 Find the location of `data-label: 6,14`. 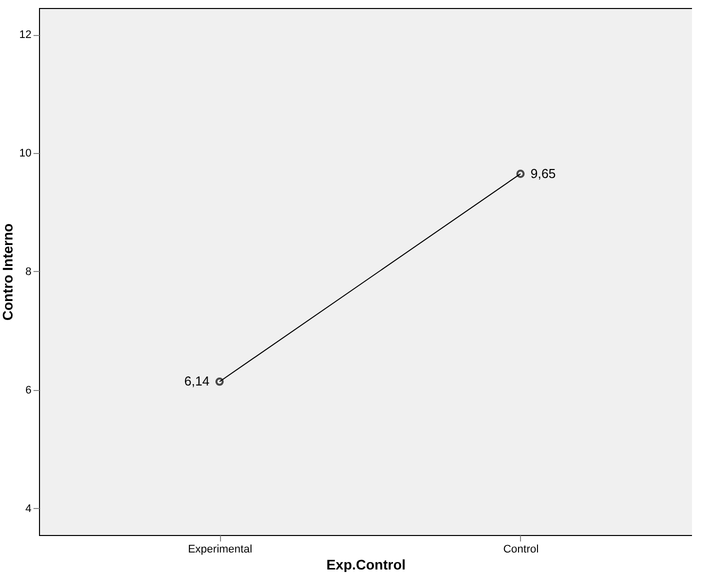

data-label: 6,14 is located at coordinates (197, 381).